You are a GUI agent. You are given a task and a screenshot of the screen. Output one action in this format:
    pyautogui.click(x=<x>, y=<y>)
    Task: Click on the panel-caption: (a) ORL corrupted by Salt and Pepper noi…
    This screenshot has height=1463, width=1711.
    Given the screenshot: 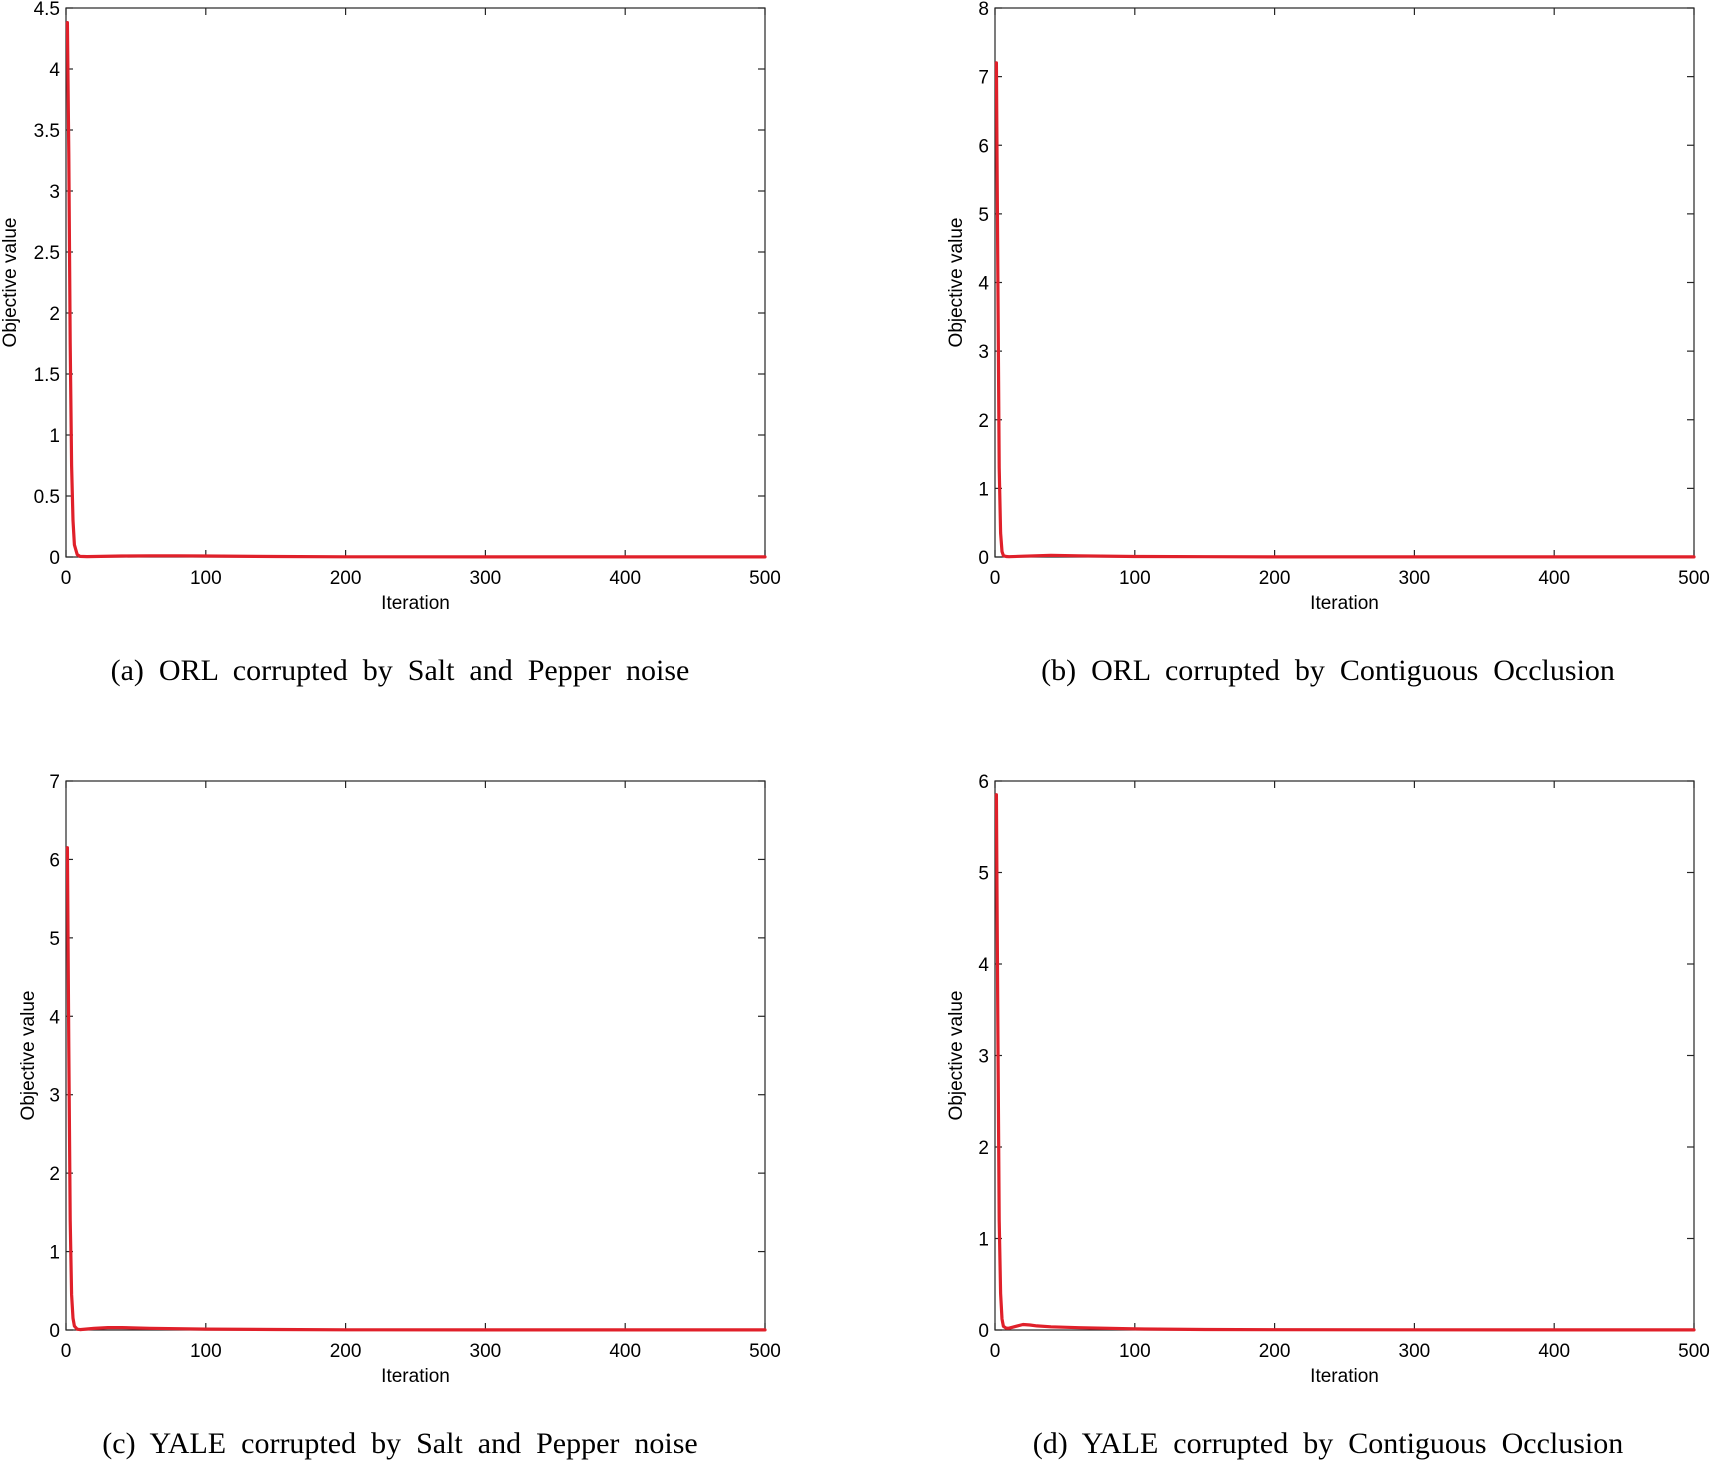 What is the action you would take?
    pyautogui.click(x=400, y=670)
    